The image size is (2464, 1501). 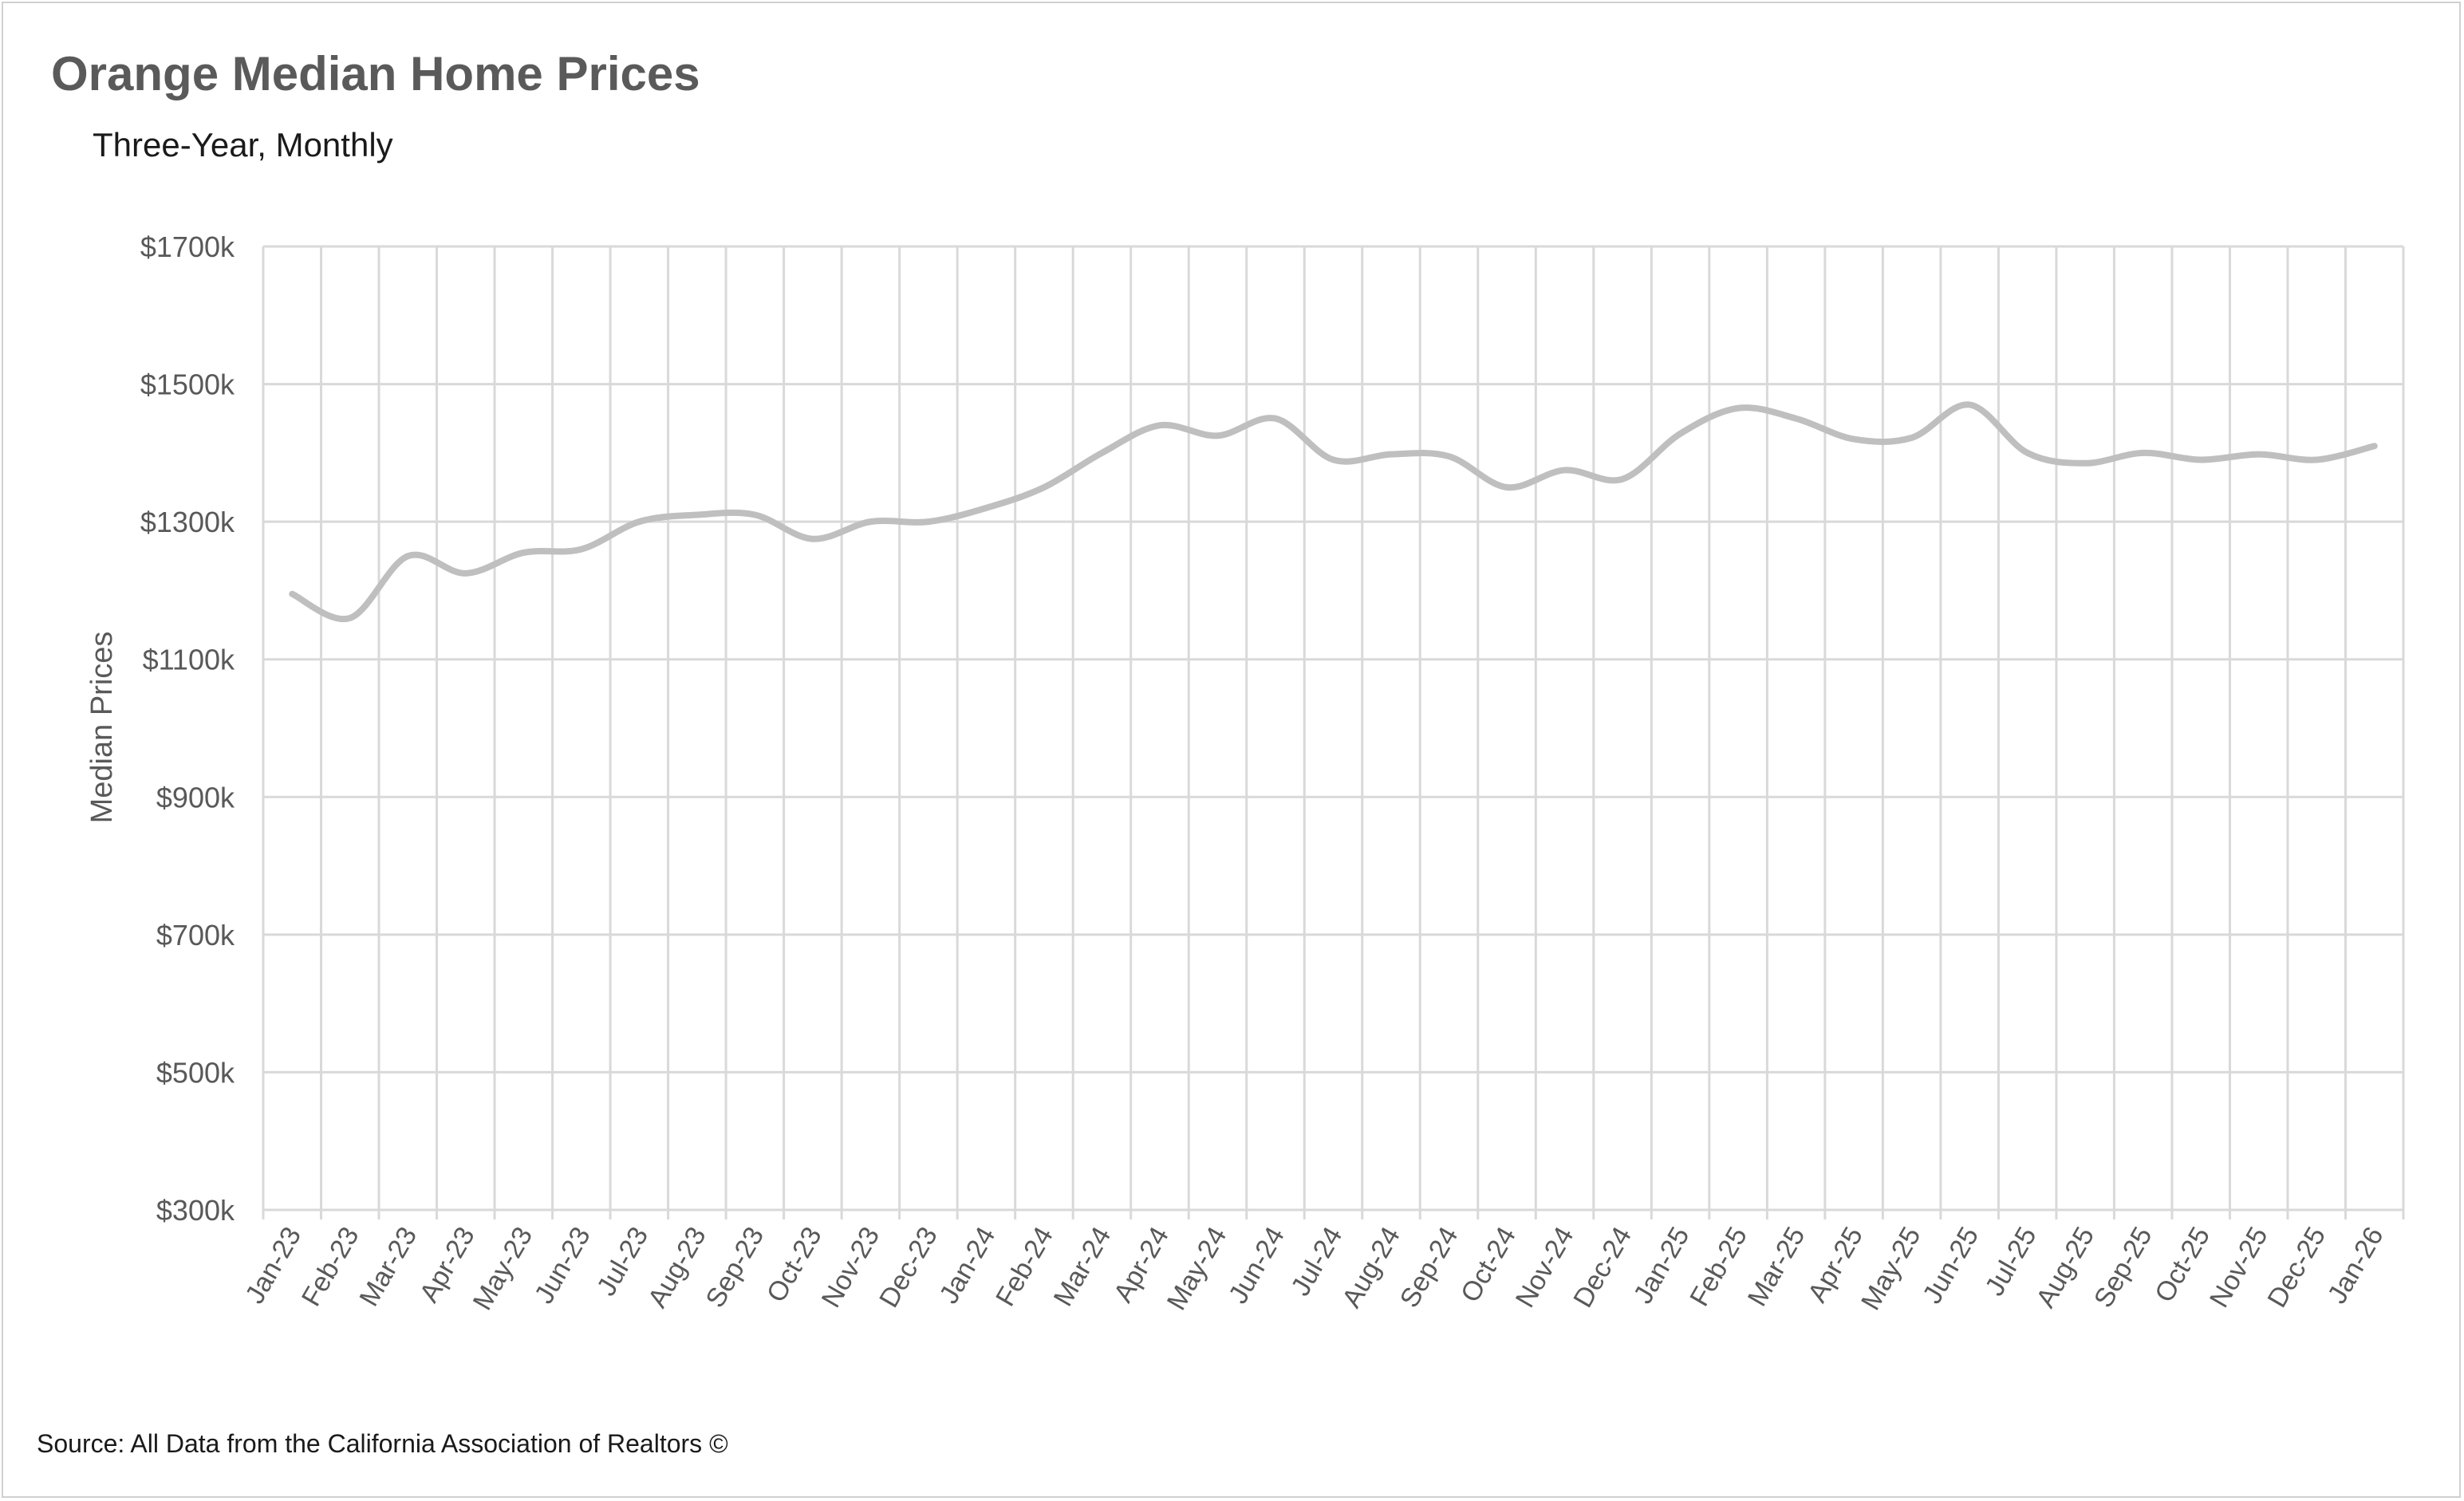 What do you see at coordinates (1718, 1266) in the screenshot?
I see `x-tick-label: Feb-25` at bounding box center [1718, 1266].